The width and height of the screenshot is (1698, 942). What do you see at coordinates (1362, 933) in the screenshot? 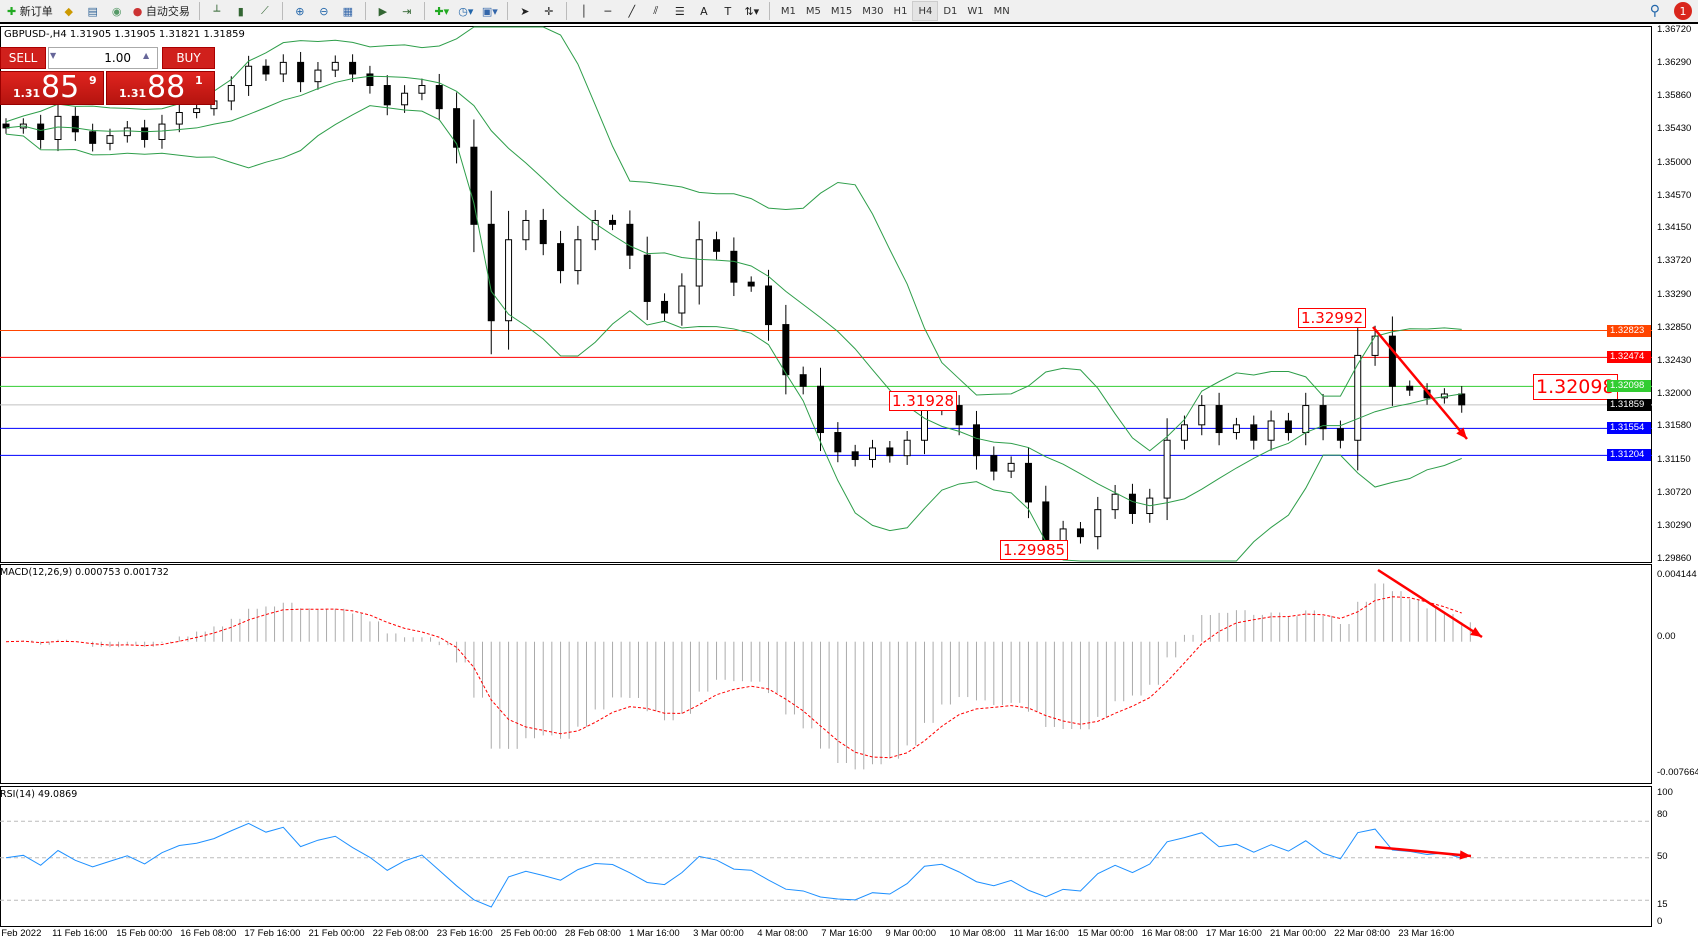
I see `date-tick: 22 Mar 08:00` at bounding box center [1362, 933].